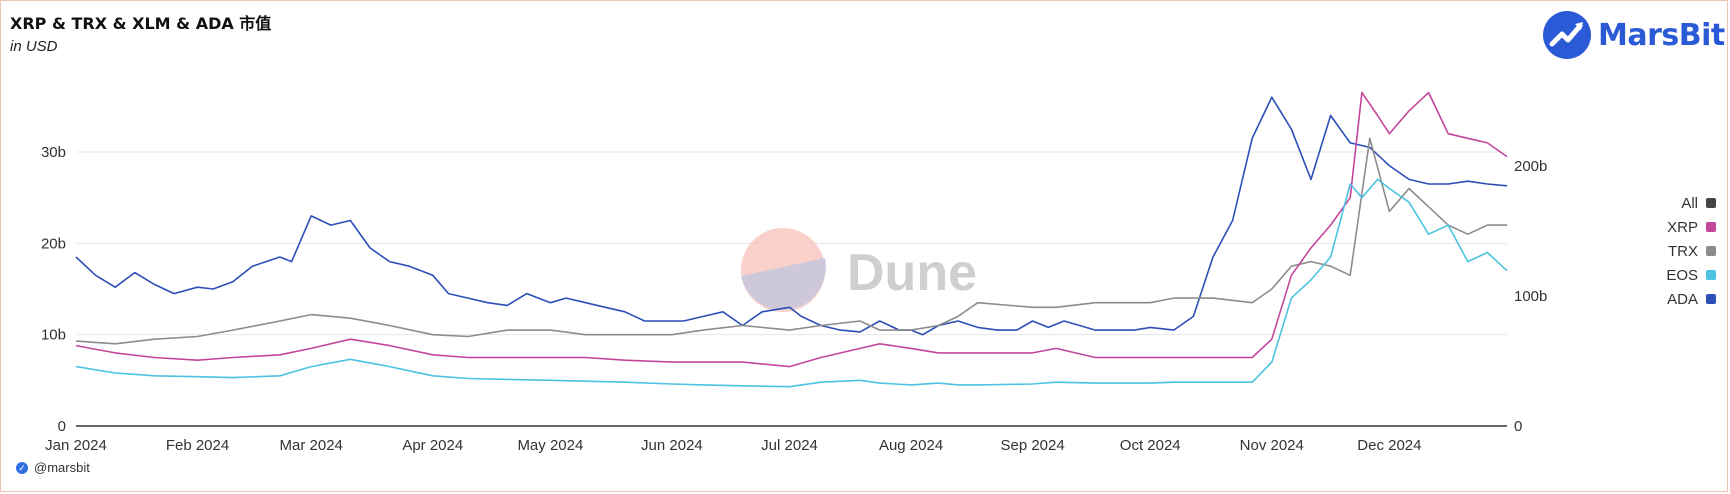  I want to click on footer-handle: ✓ @marsbit, so click(53, 467).